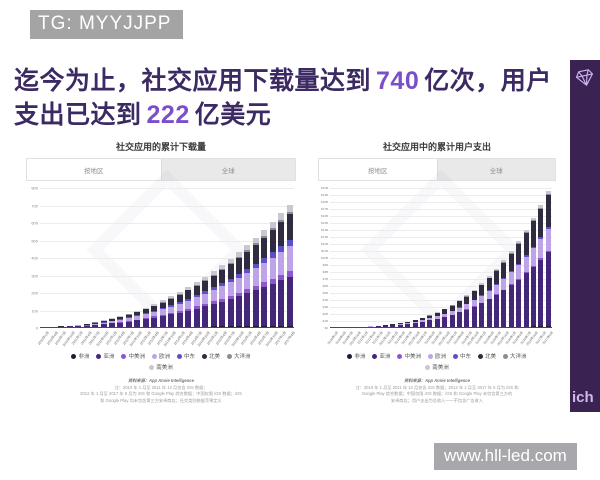 Image resolution: width=600 pixels, height=480 pixels. I want to click on y-tick-label: 600, so click(34, 223).